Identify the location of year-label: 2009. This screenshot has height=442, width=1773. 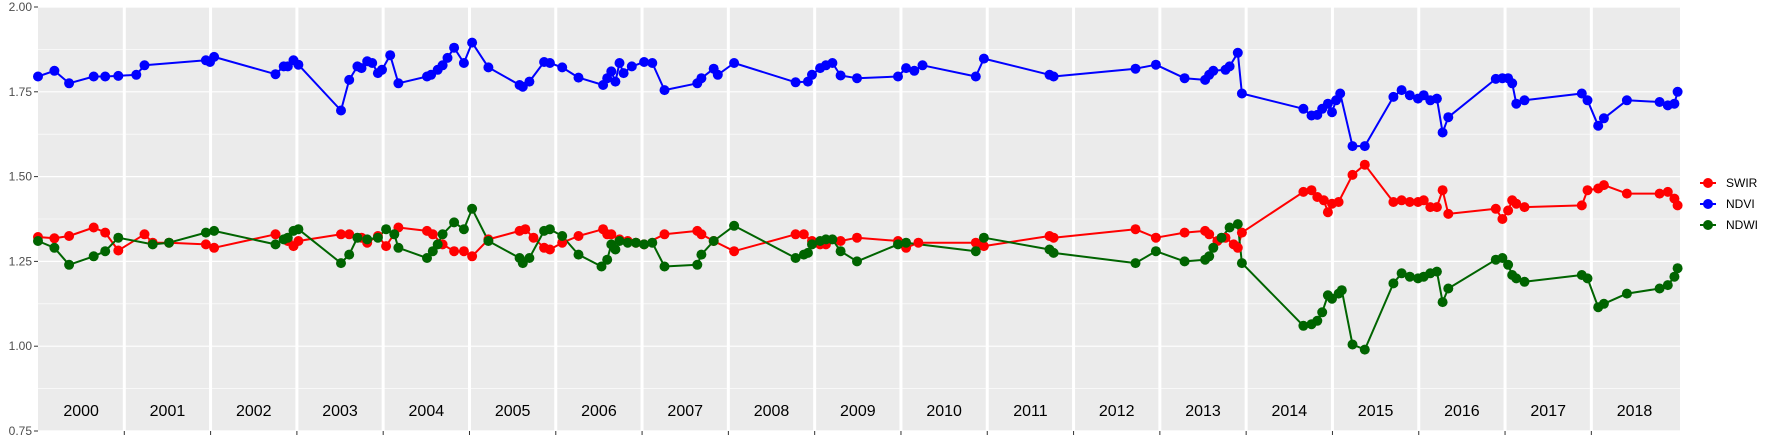
(858, 411).